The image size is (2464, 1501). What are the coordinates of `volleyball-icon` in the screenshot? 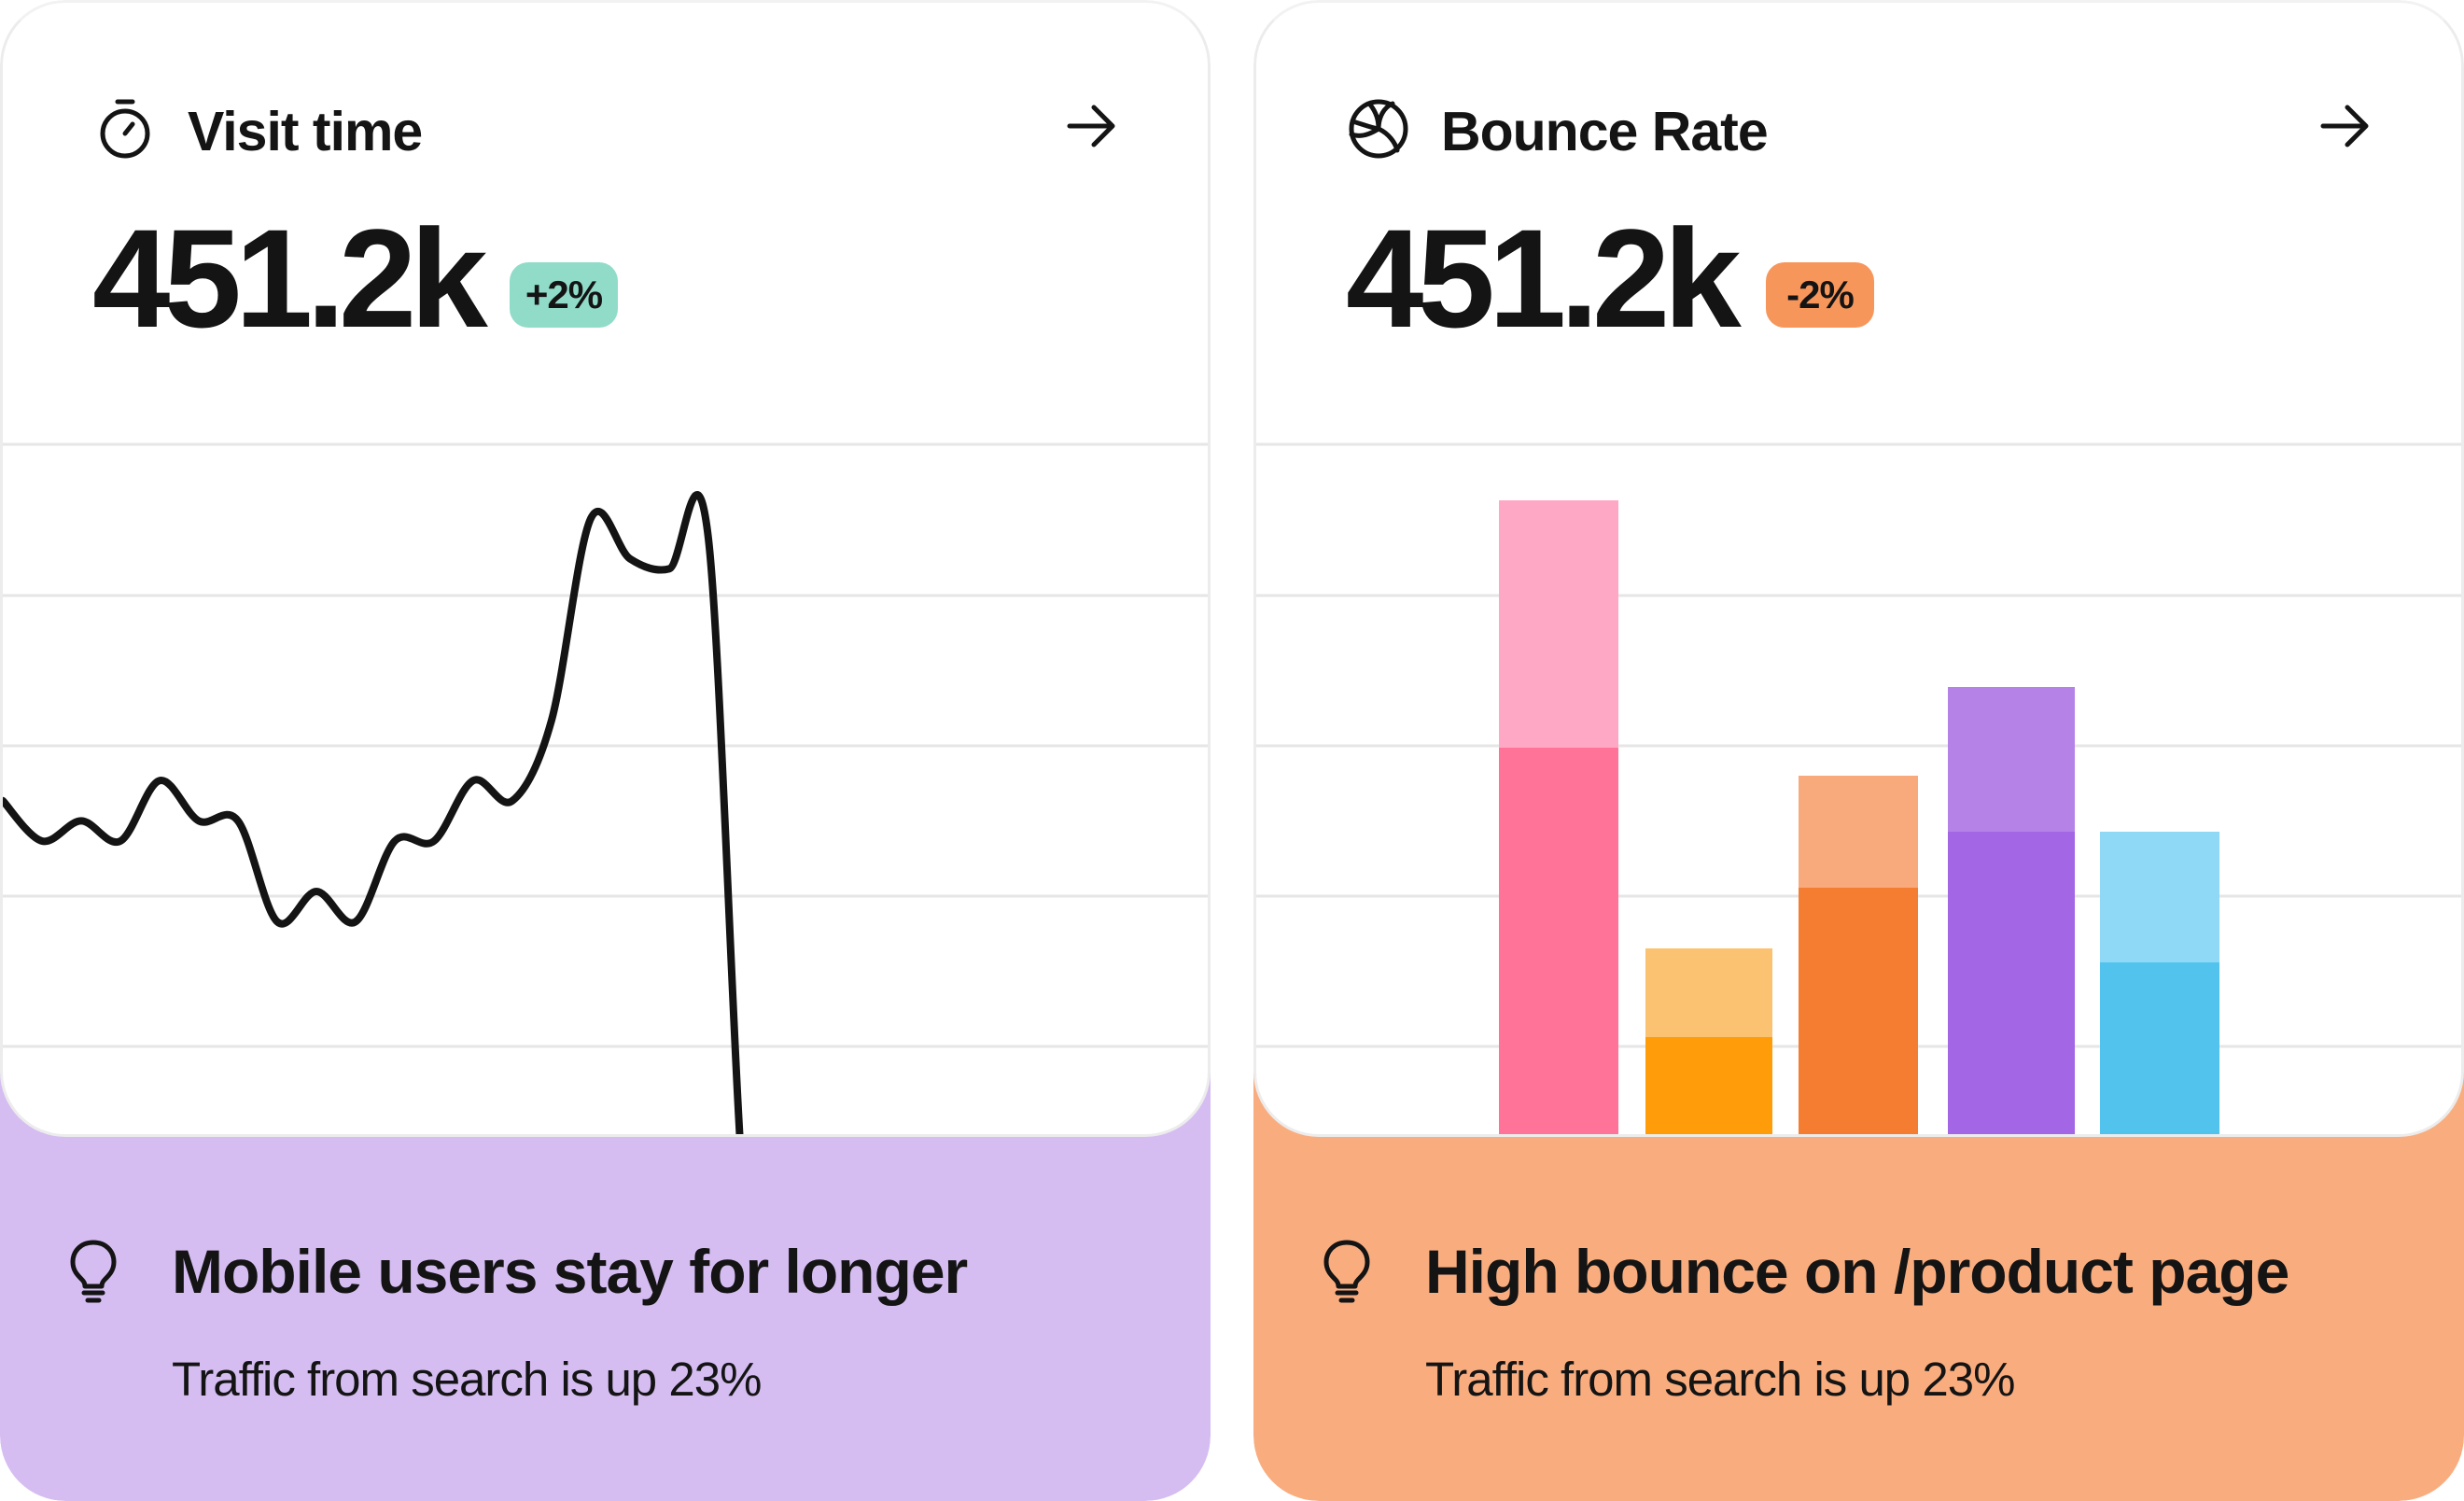 It's located at (1378, 129).